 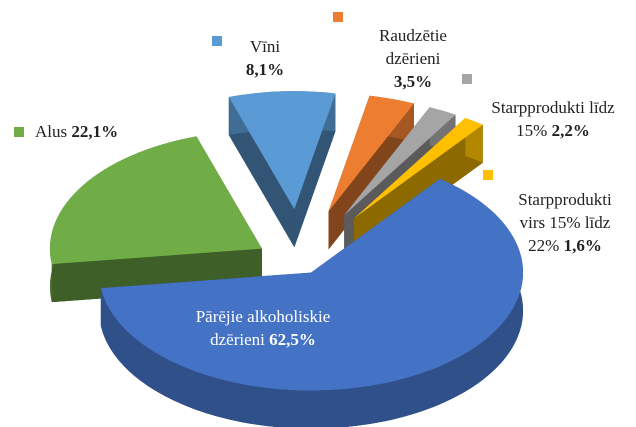 What do you see at coordinates (265, 58) in the screenshot?
I see `data-label: Vīni 8,1%` at bounding box center [265, 58].